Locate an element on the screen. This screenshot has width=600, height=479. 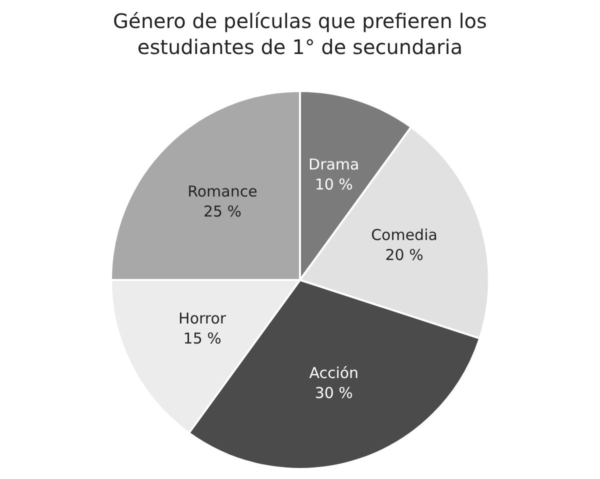
data-label: 30 % is located at coordinates (333, 393).